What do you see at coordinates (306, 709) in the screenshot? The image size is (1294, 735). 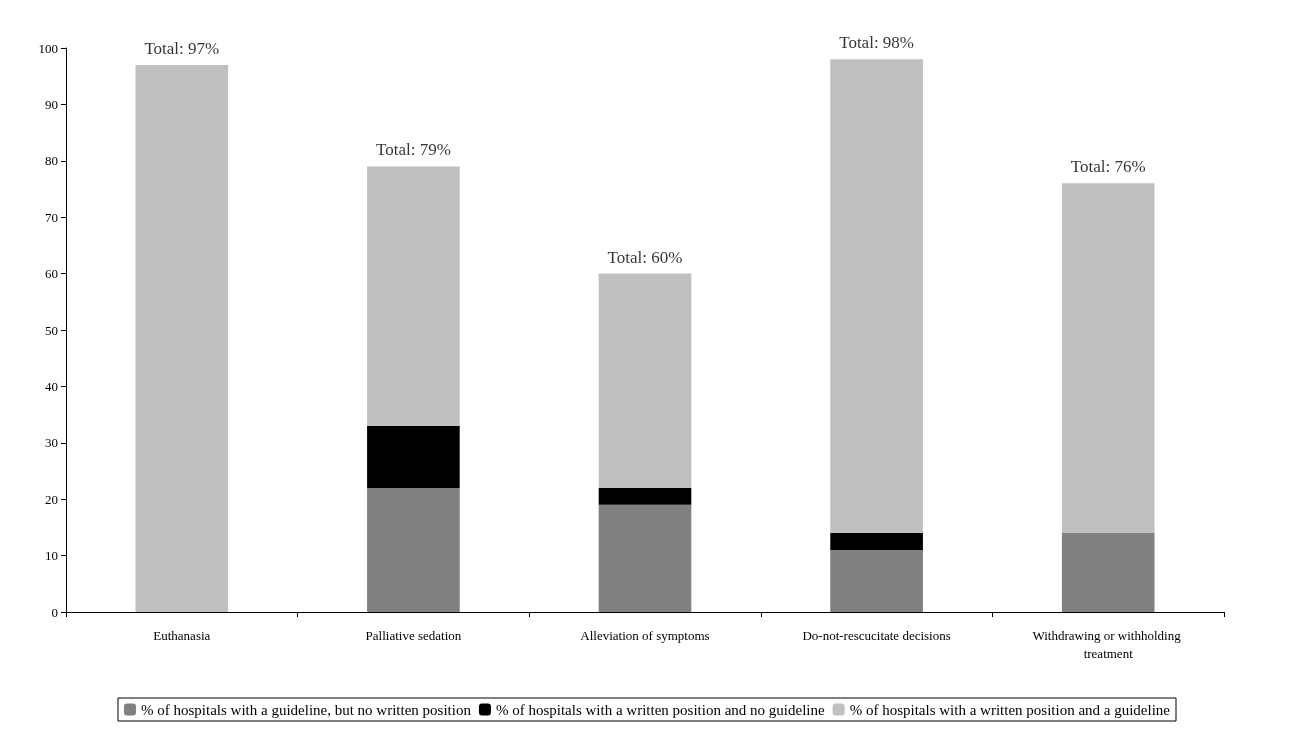 I see `legend-label: % of hospitals with a guideline, but no written position` at bounding box center [306, 709].